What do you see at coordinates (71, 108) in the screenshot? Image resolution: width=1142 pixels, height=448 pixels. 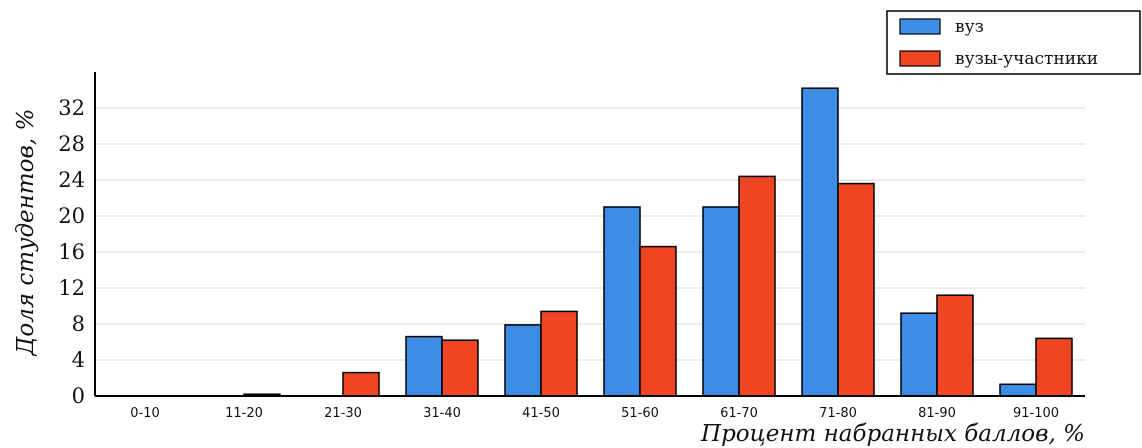 I see `y-tick-label: 32` at bounding box center [71, 108].